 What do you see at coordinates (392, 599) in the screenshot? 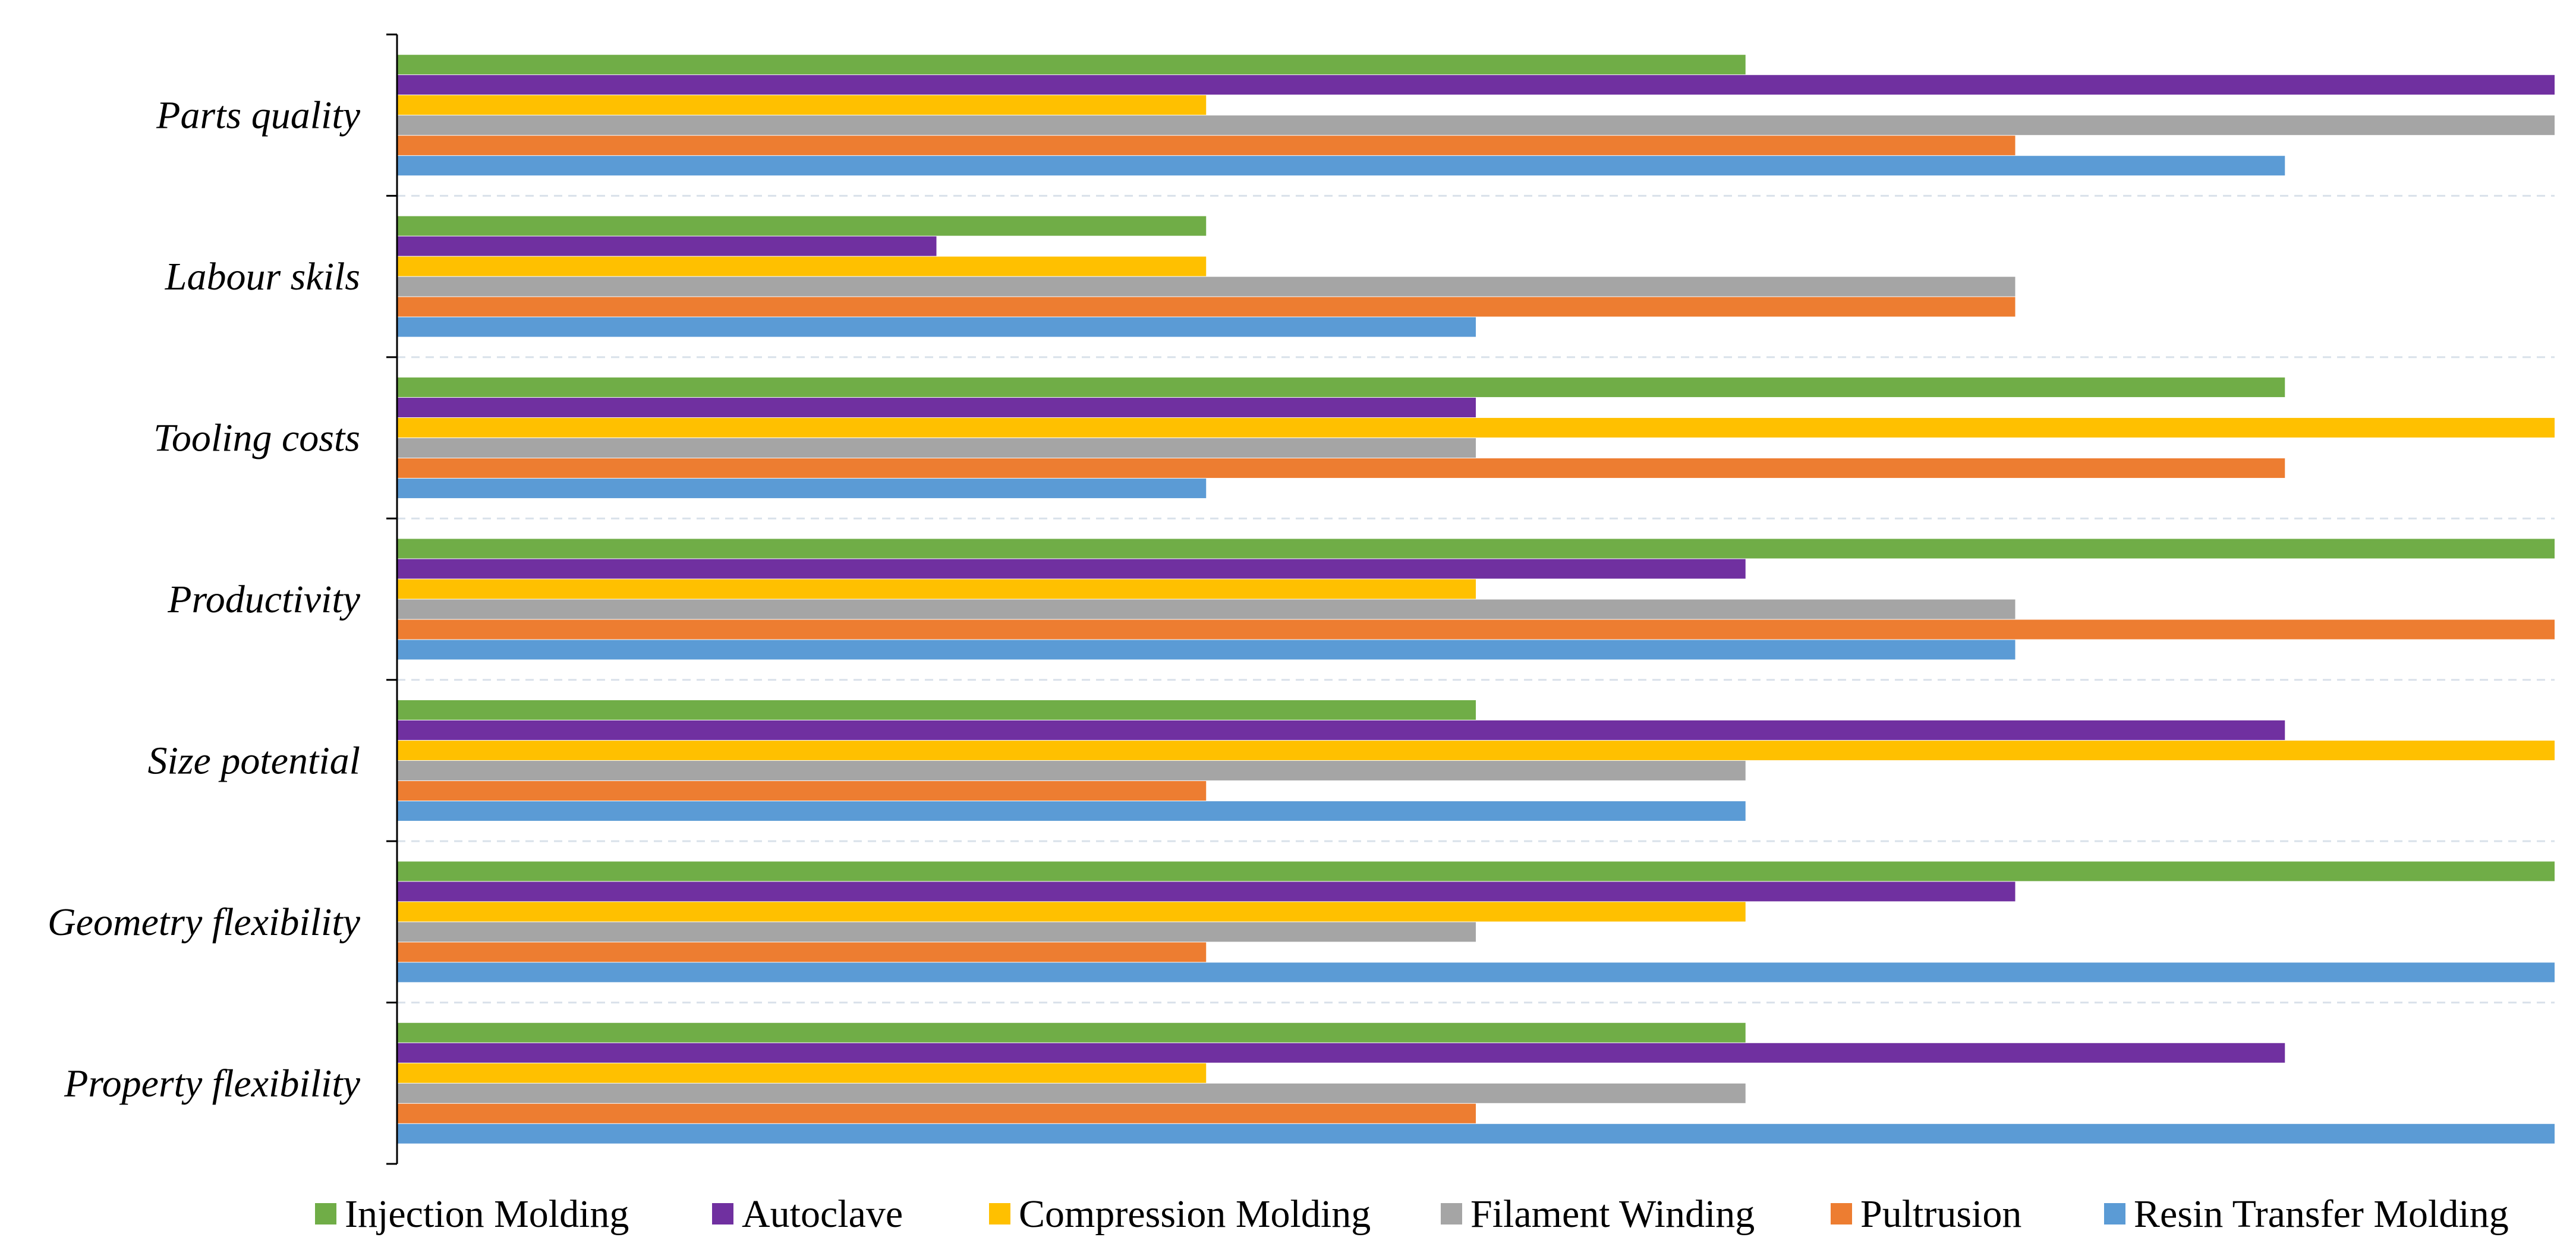
I see `axis` at bounding box center [392, 599].